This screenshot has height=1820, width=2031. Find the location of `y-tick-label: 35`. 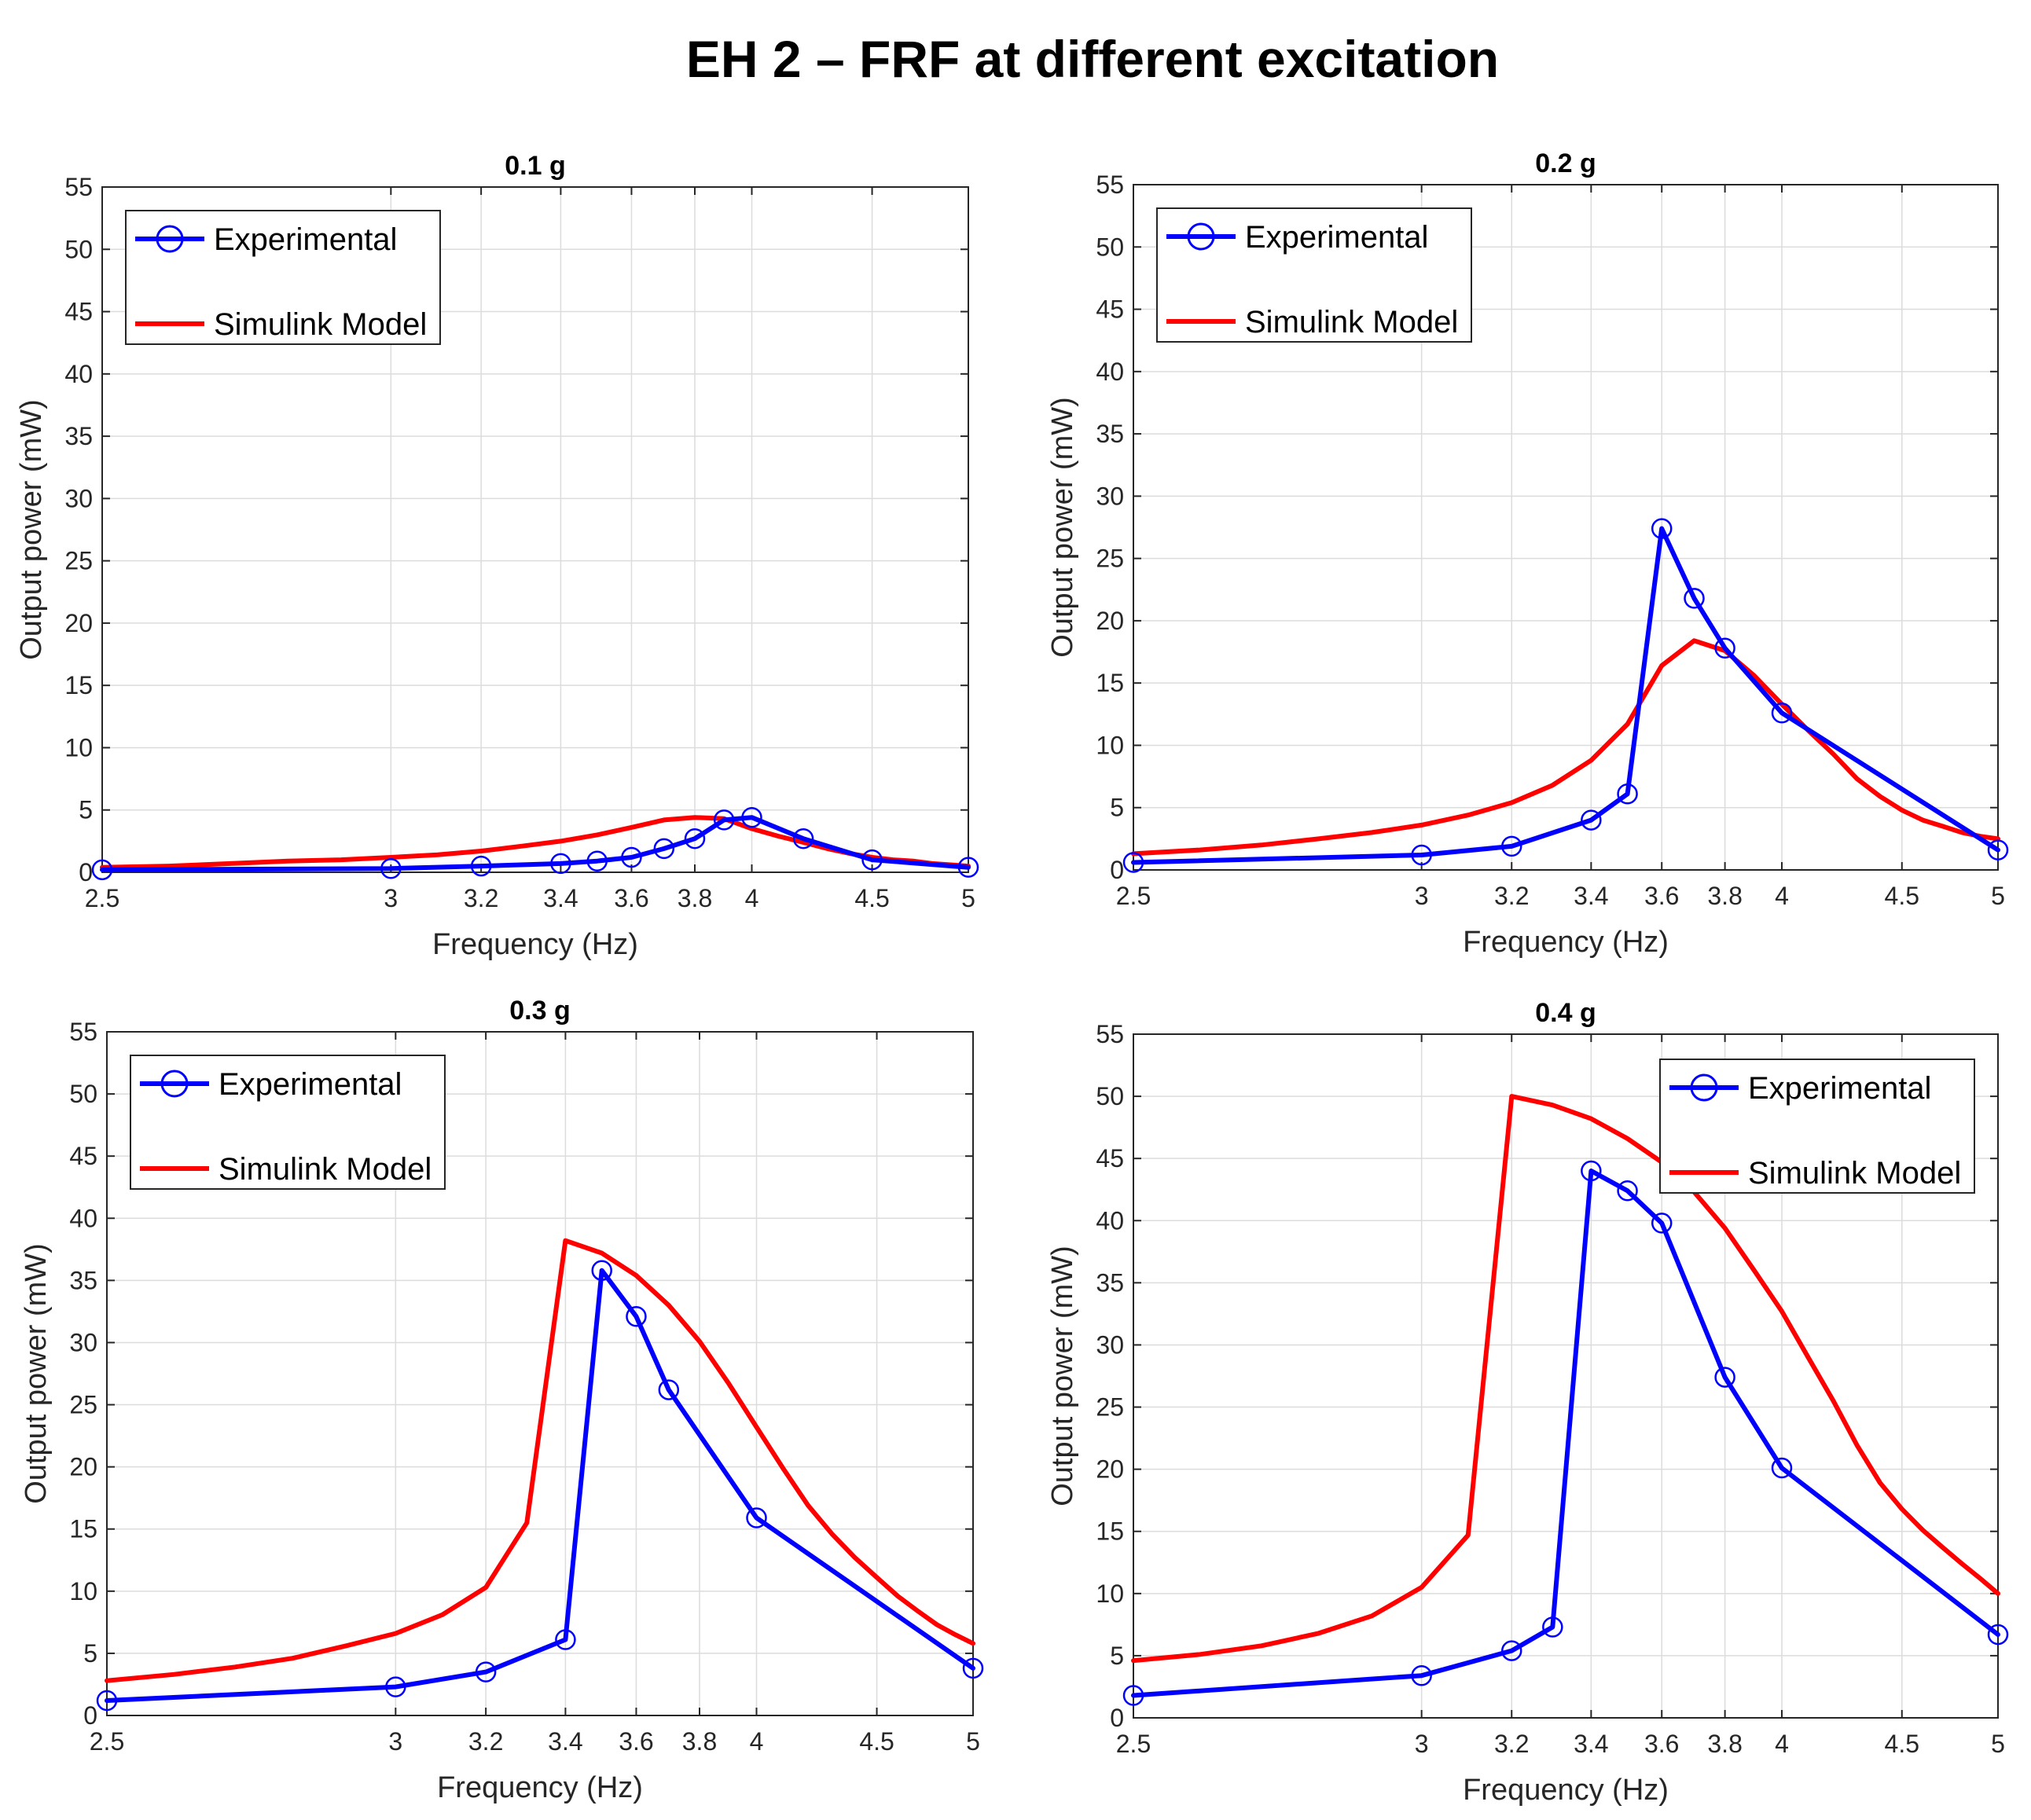

y-tick-label: 35 is located at coordinates (78, 436).